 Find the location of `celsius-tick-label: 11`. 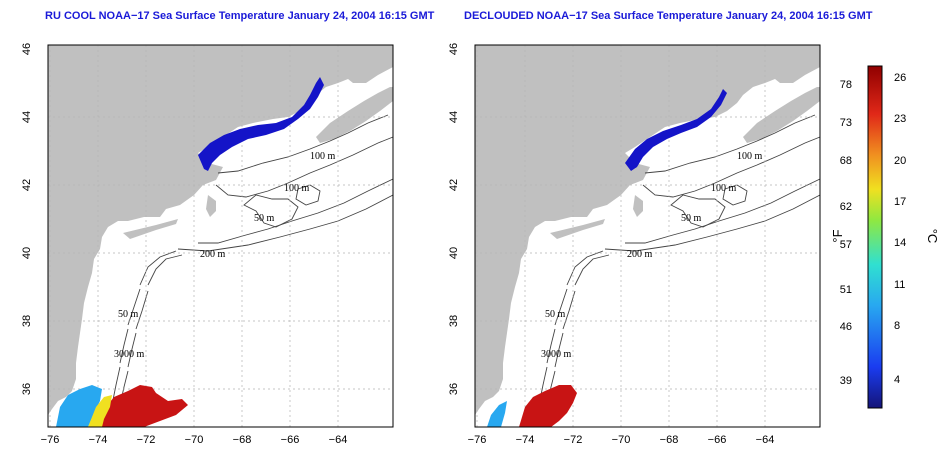

celsius-tick-label: 11 is located at coordinates (899, 285).